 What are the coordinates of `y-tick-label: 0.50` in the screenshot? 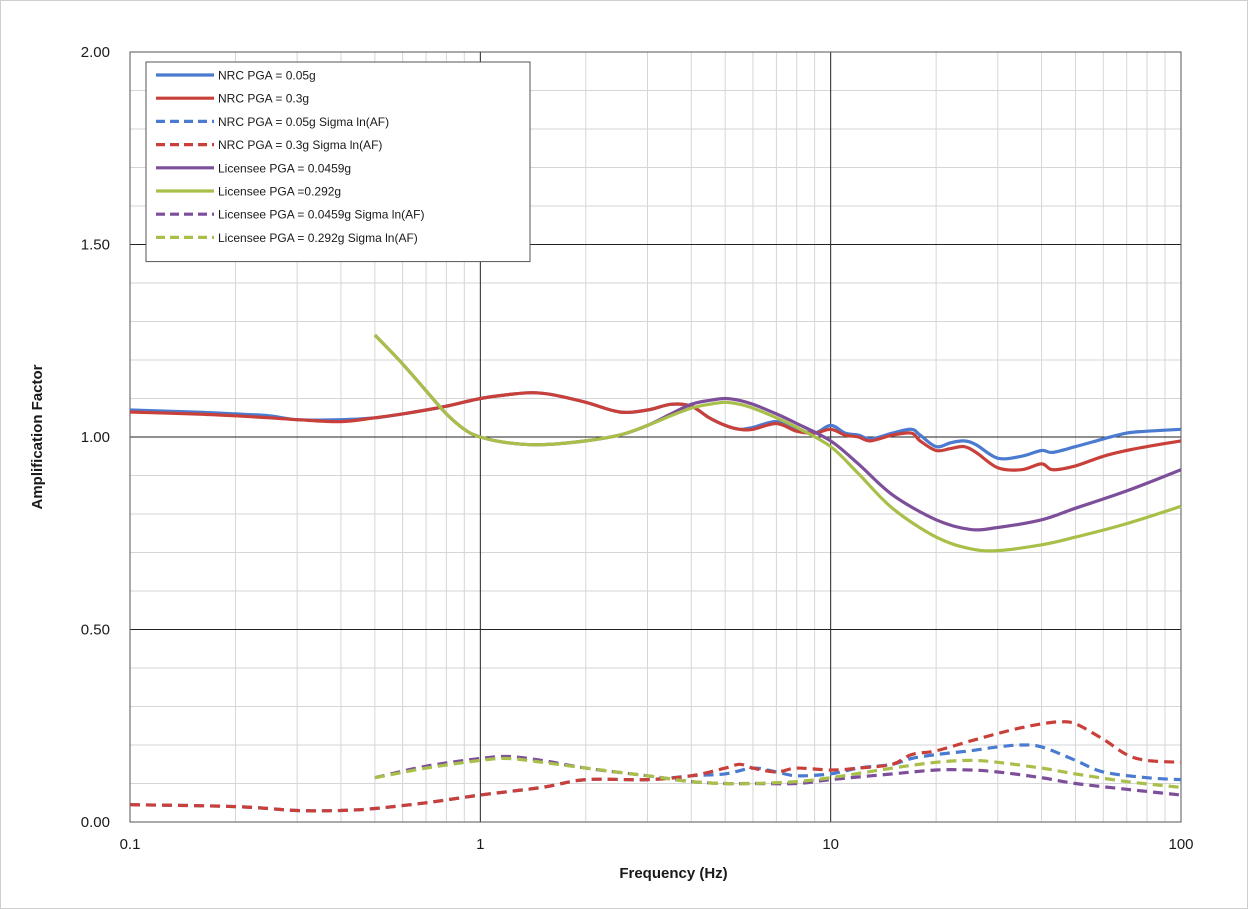 It's located at (95, 630).